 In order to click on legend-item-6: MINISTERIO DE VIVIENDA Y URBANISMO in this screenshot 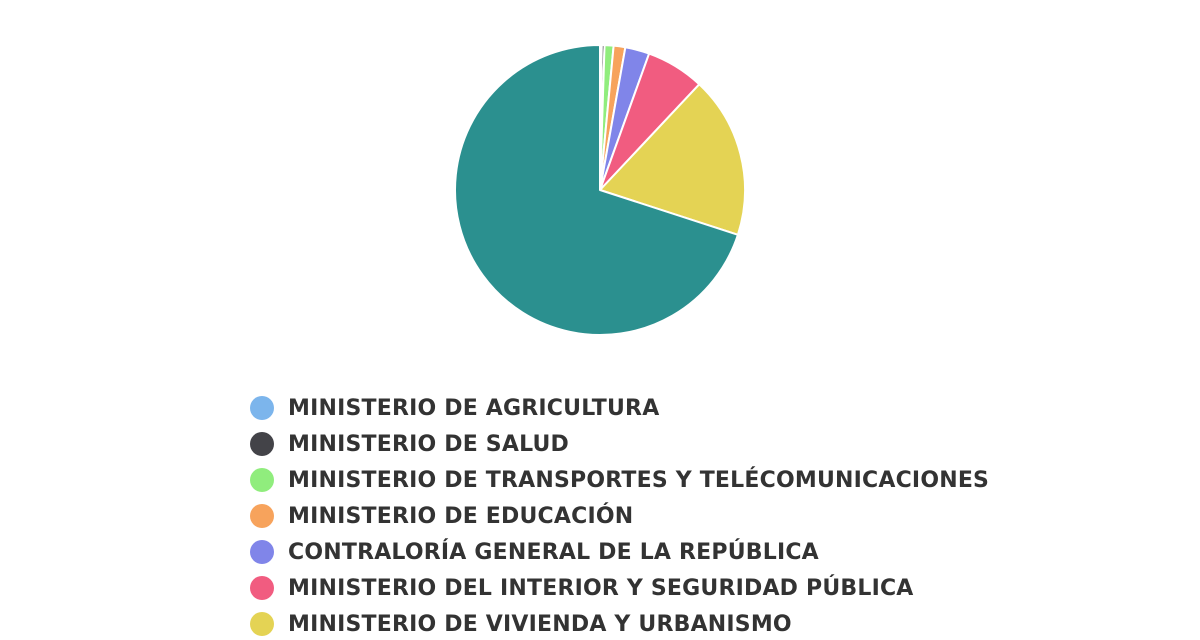, I will do `click(619, 623)`.